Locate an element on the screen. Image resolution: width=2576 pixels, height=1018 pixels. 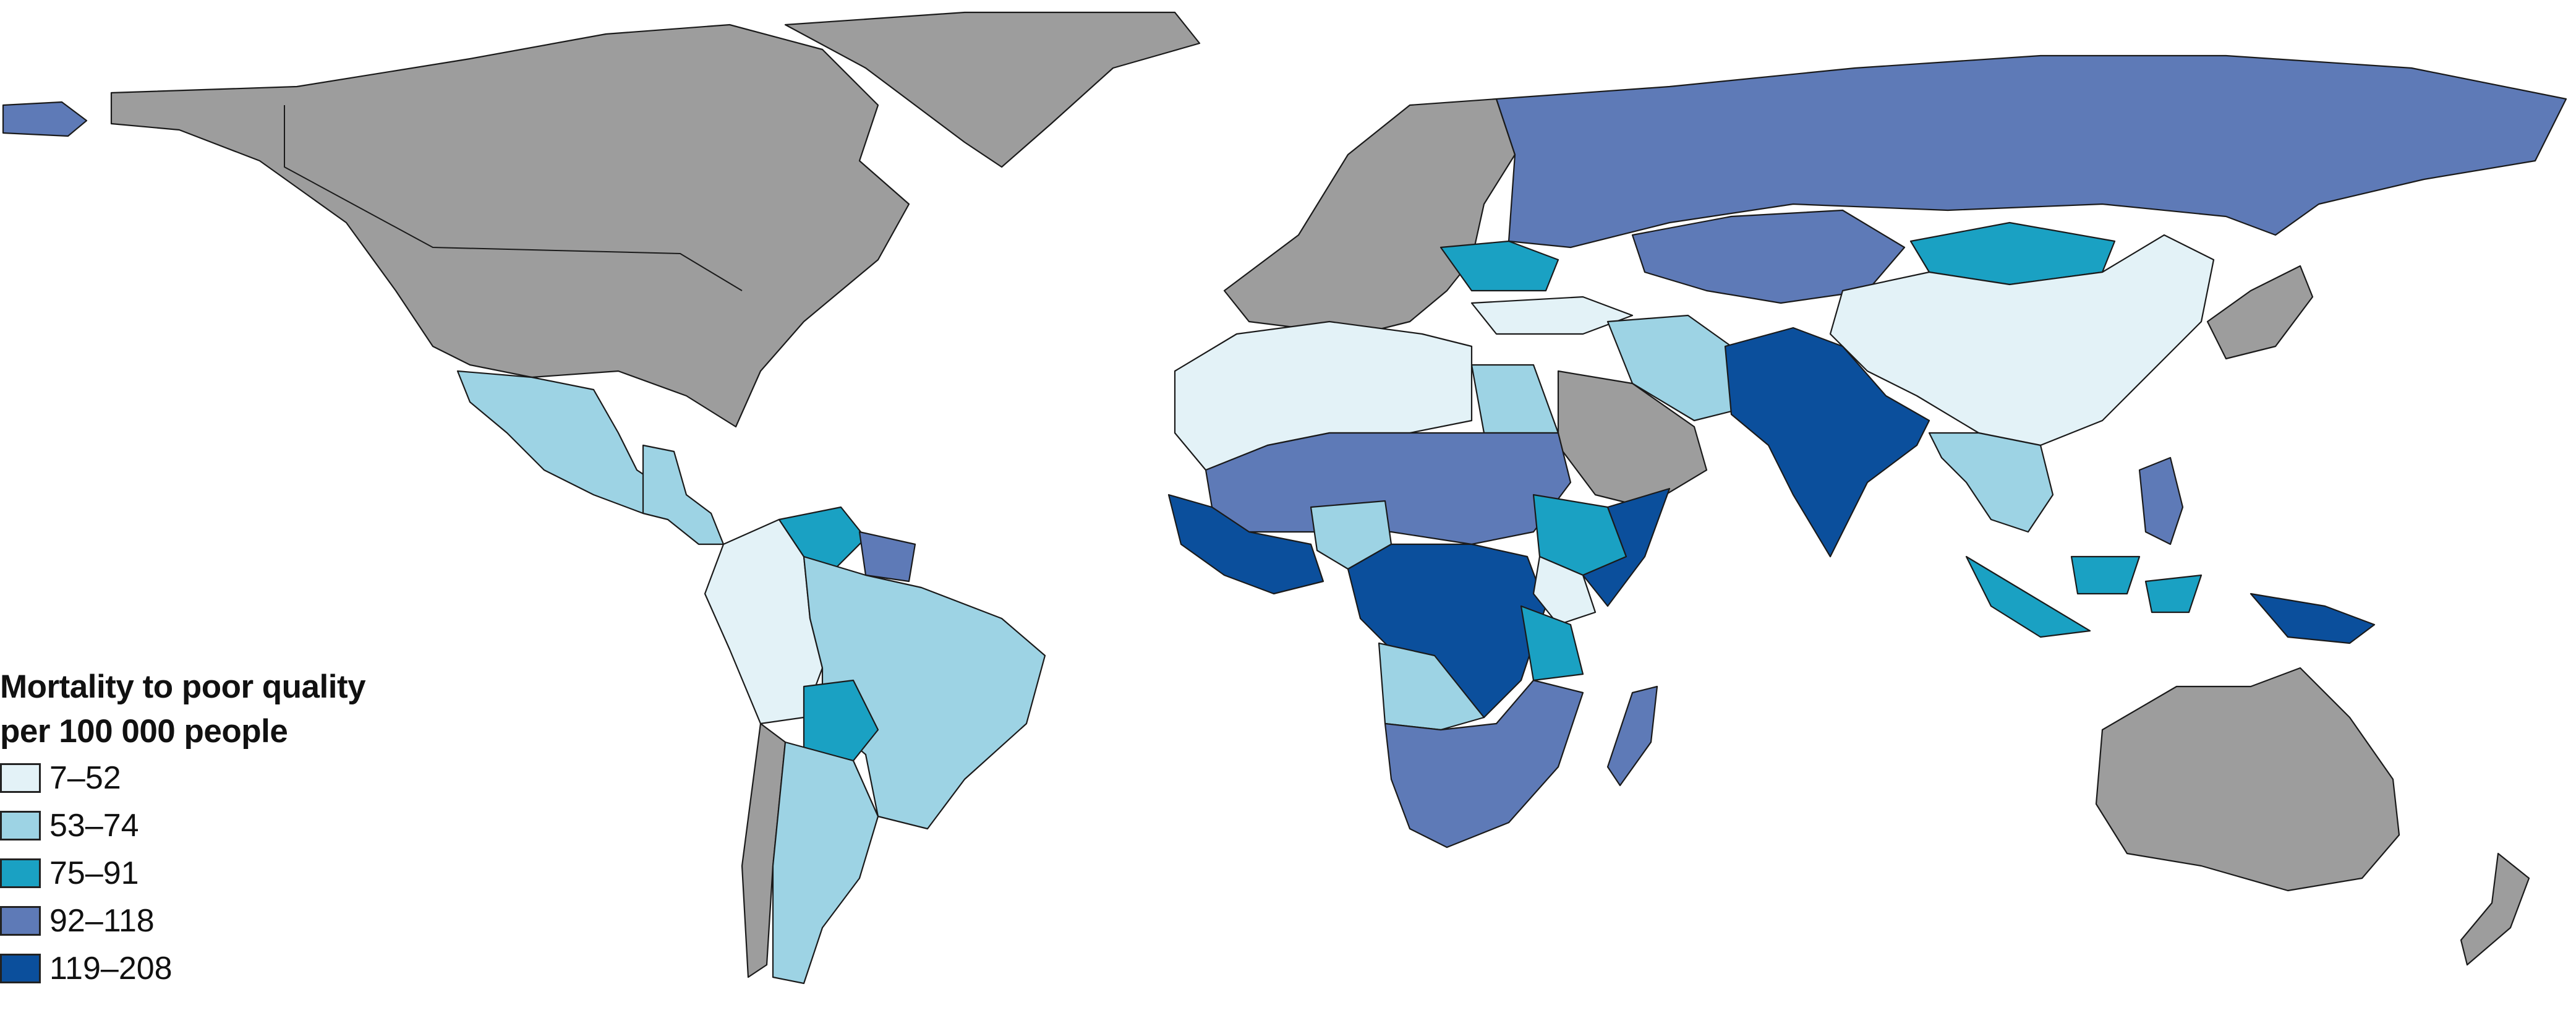
region-australia is located at coordinates (2247, 779).